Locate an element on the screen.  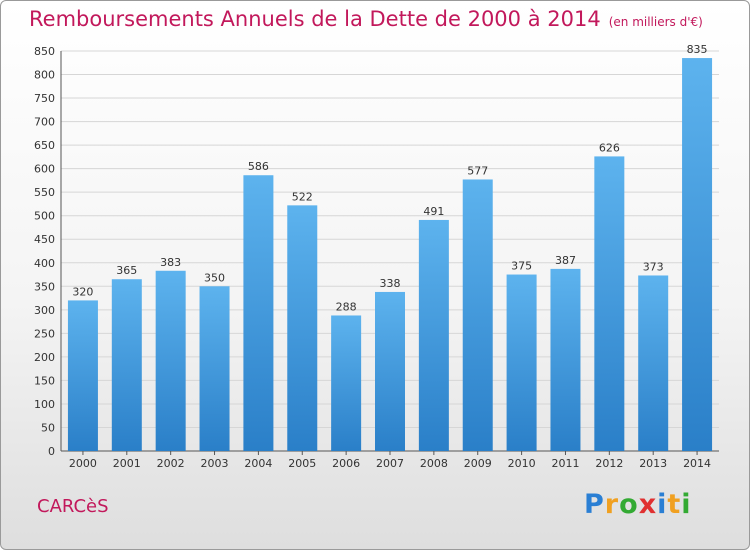
x-tick-label: 2005 is located at coordinates (302, 463).